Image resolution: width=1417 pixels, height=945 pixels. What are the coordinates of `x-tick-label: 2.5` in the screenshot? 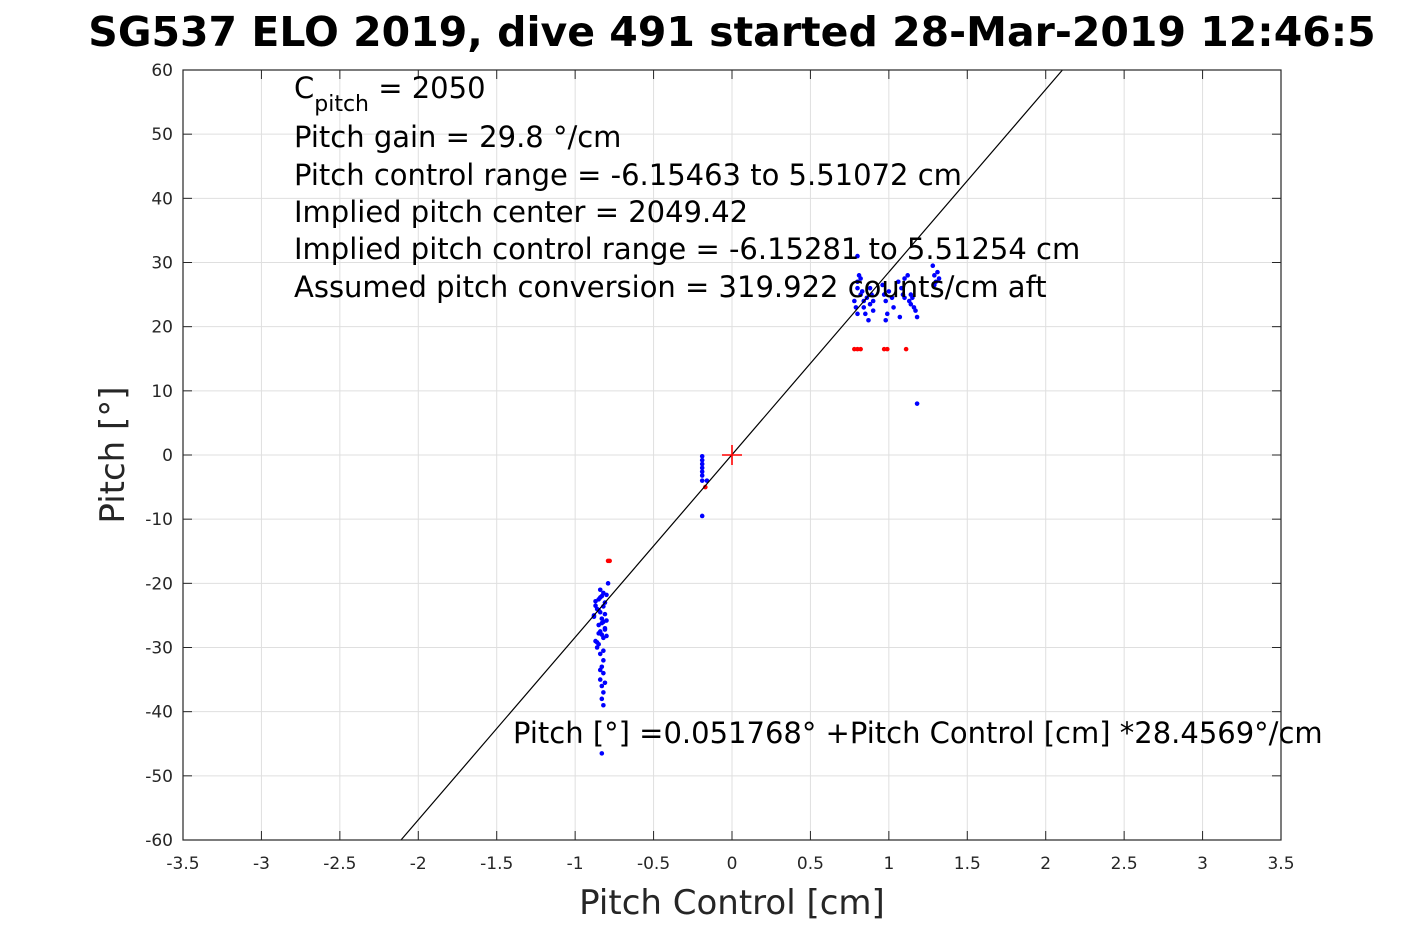 It's located at (1124, 864).